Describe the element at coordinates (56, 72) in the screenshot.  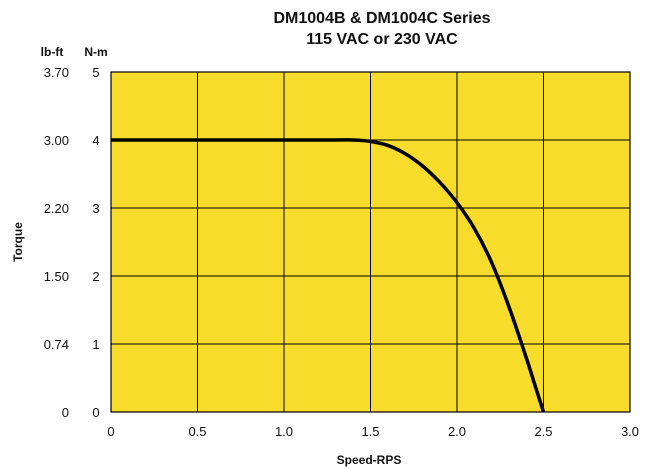
I see `y-tick-label-lbft: 3.70` at that location.